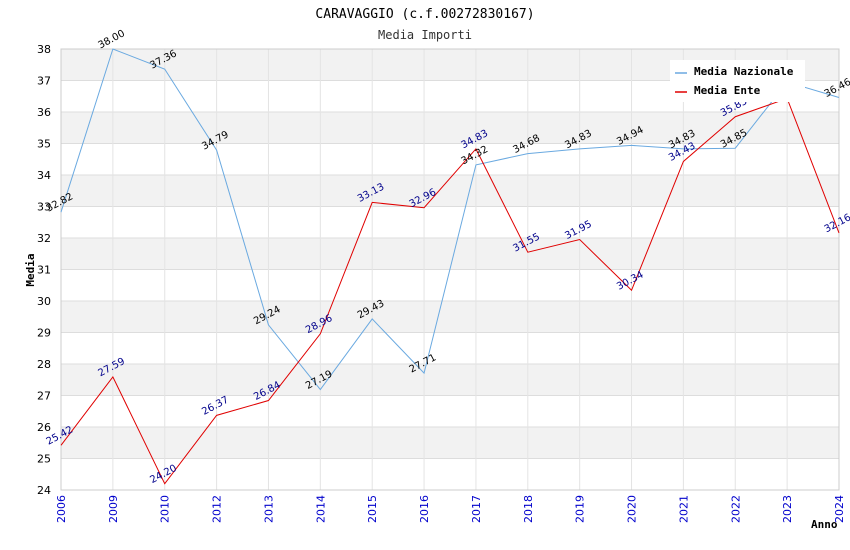 Image resolution: width=850 pixels, height=550 pixels. Describe the element at coordinates (44, 396) in the screenshot. I see `y-tick-label: 27` at that location.